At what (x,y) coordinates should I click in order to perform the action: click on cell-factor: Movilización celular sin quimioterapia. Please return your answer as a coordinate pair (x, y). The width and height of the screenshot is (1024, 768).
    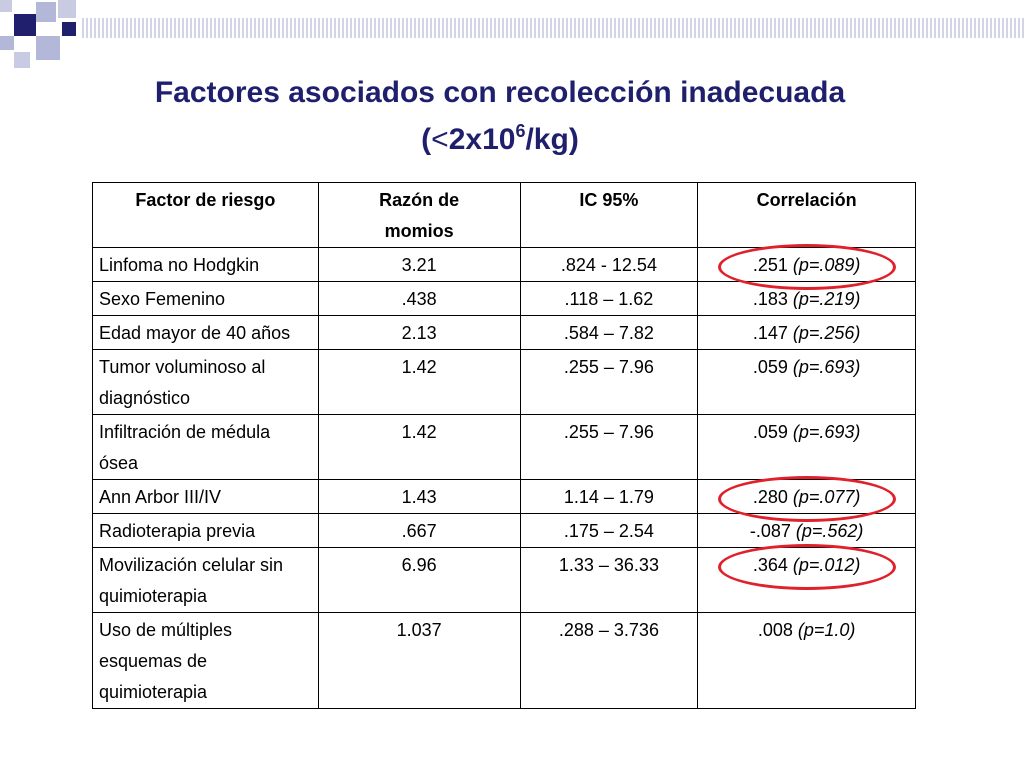
    Looking at the image, I should click on (205, 580).